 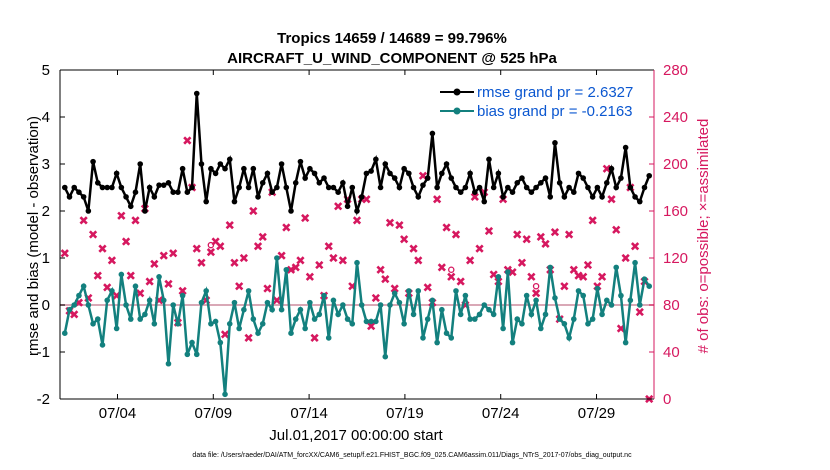 I want to click on obs-possible-marker, so click(x=451, y=269).